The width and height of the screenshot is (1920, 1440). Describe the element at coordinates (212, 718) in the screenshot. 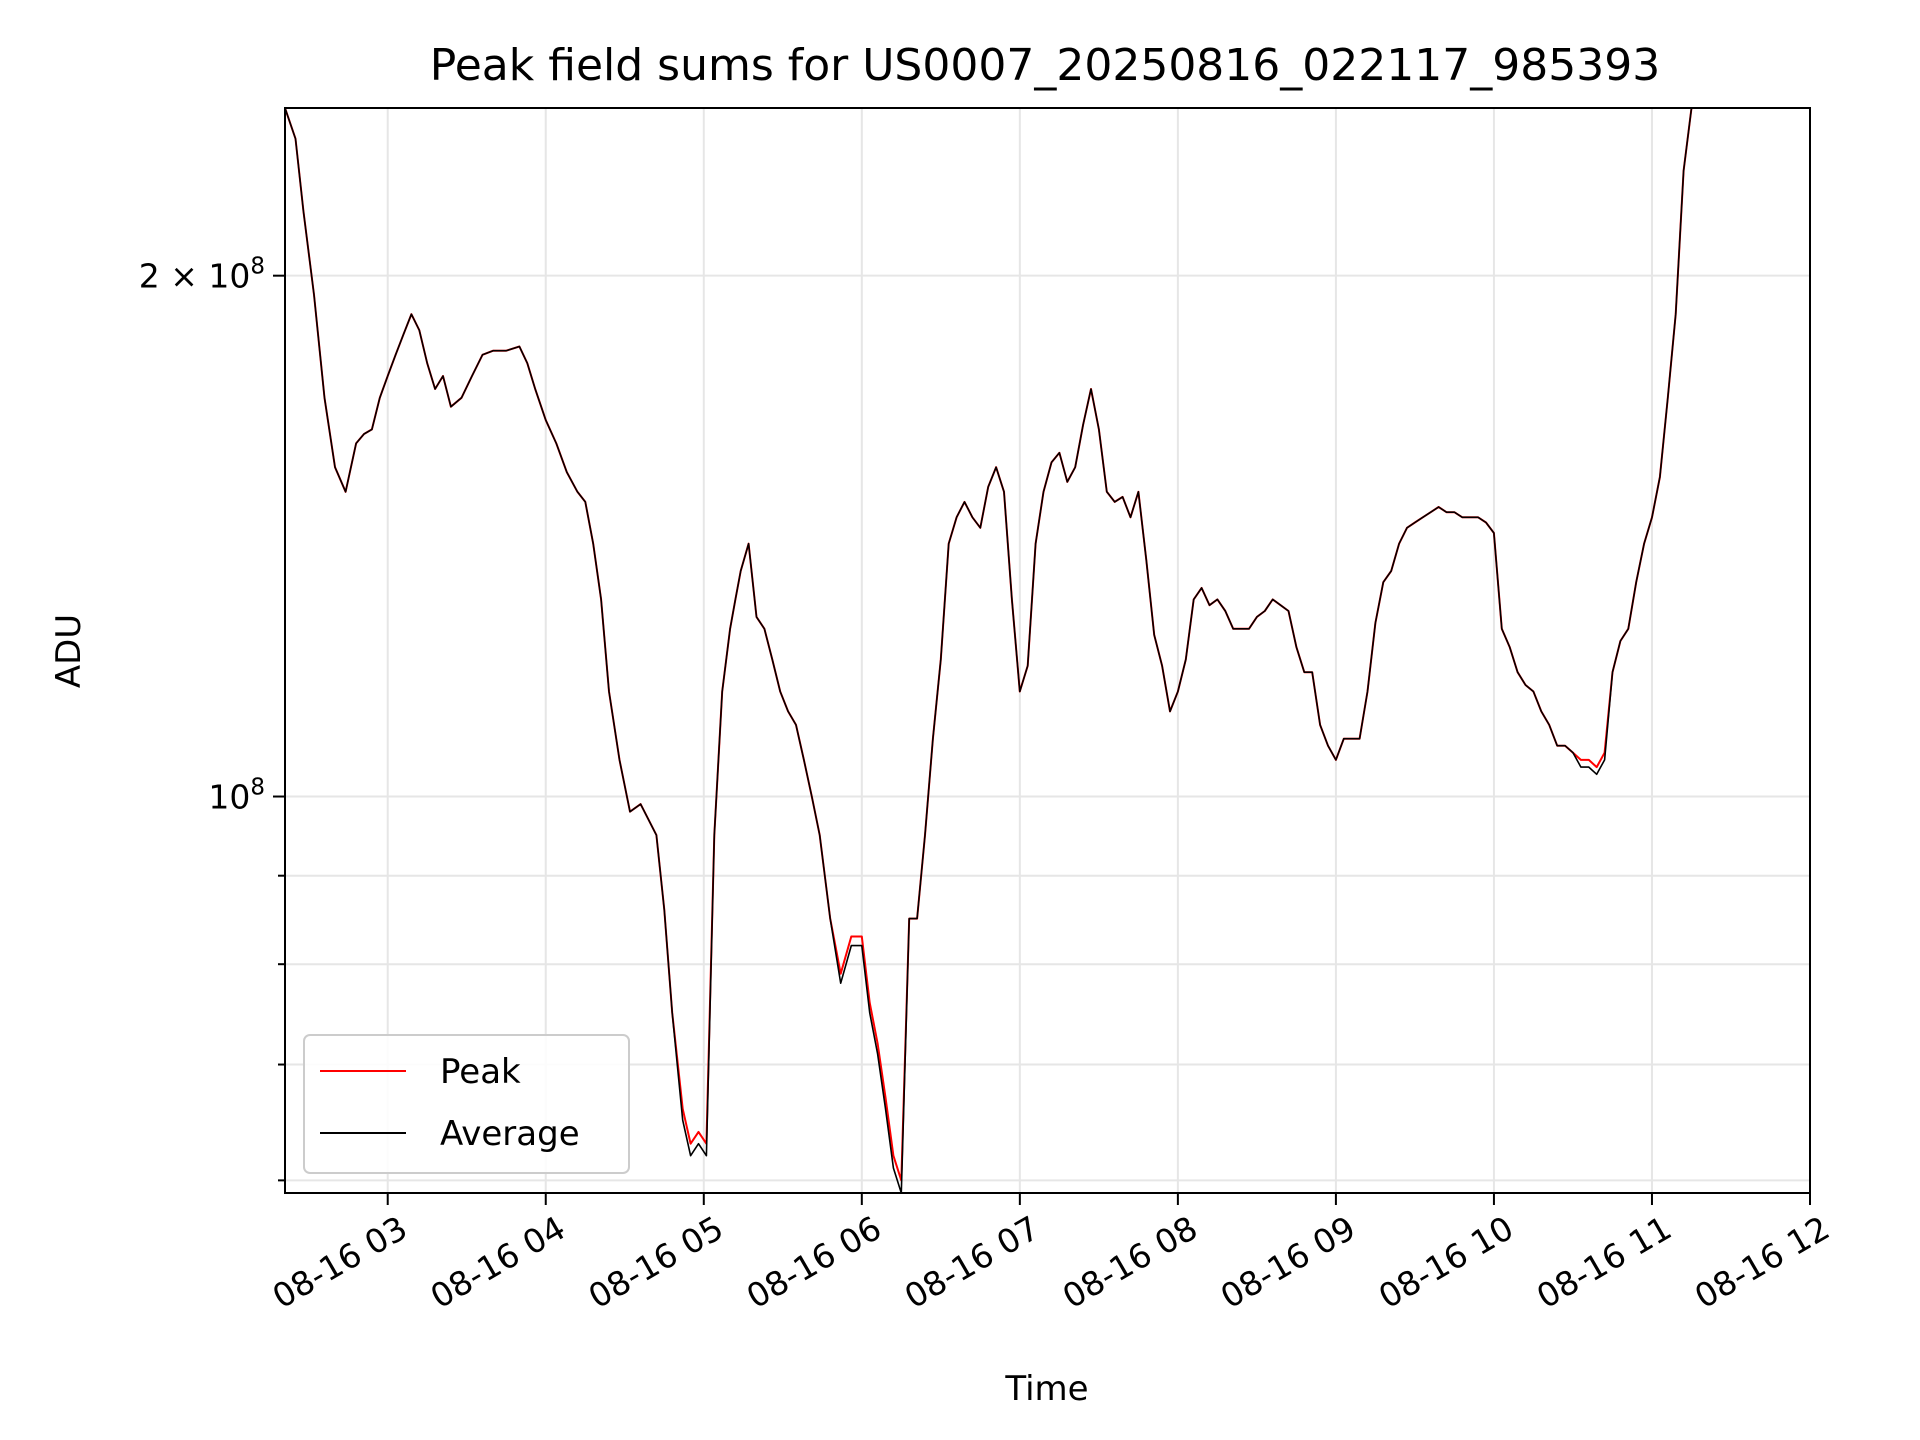

I see `y-axis: 108 2 × 108` at that location.